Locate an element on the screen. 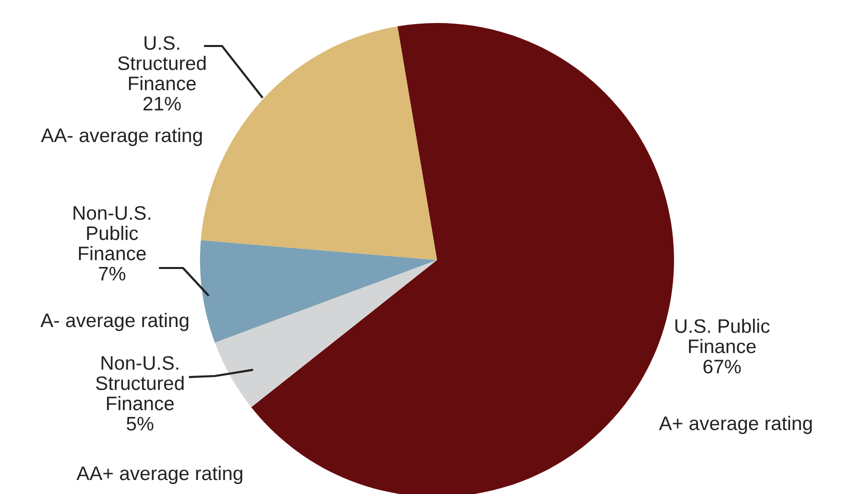 This screenshot has height=494, width=844. slice-label: U.S. Structured Finance is located at coordinates (162, 63).